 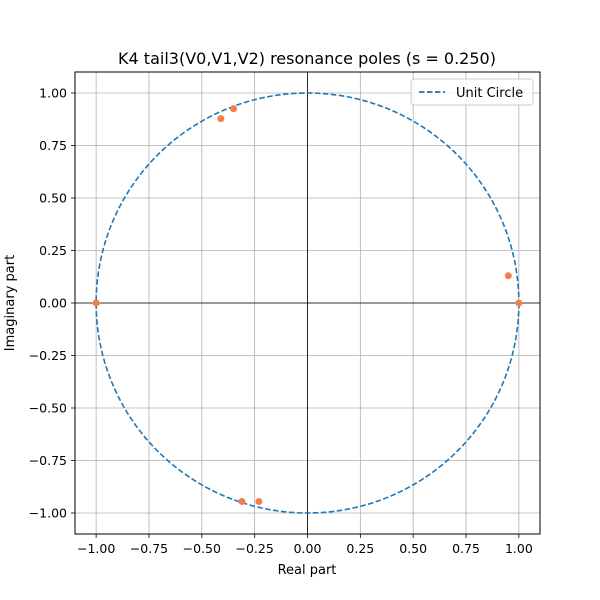 What do you see at coordinates (48, 513) in the screenshot?
I see `y-tick-label: −1.00` at bounding box center [48, 513].